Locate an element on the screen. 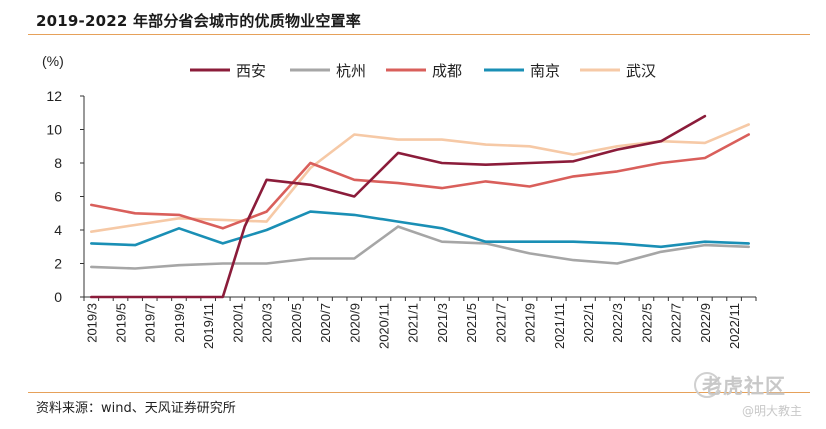  legend-label: 武汉 is located at coordinates (641, 71).